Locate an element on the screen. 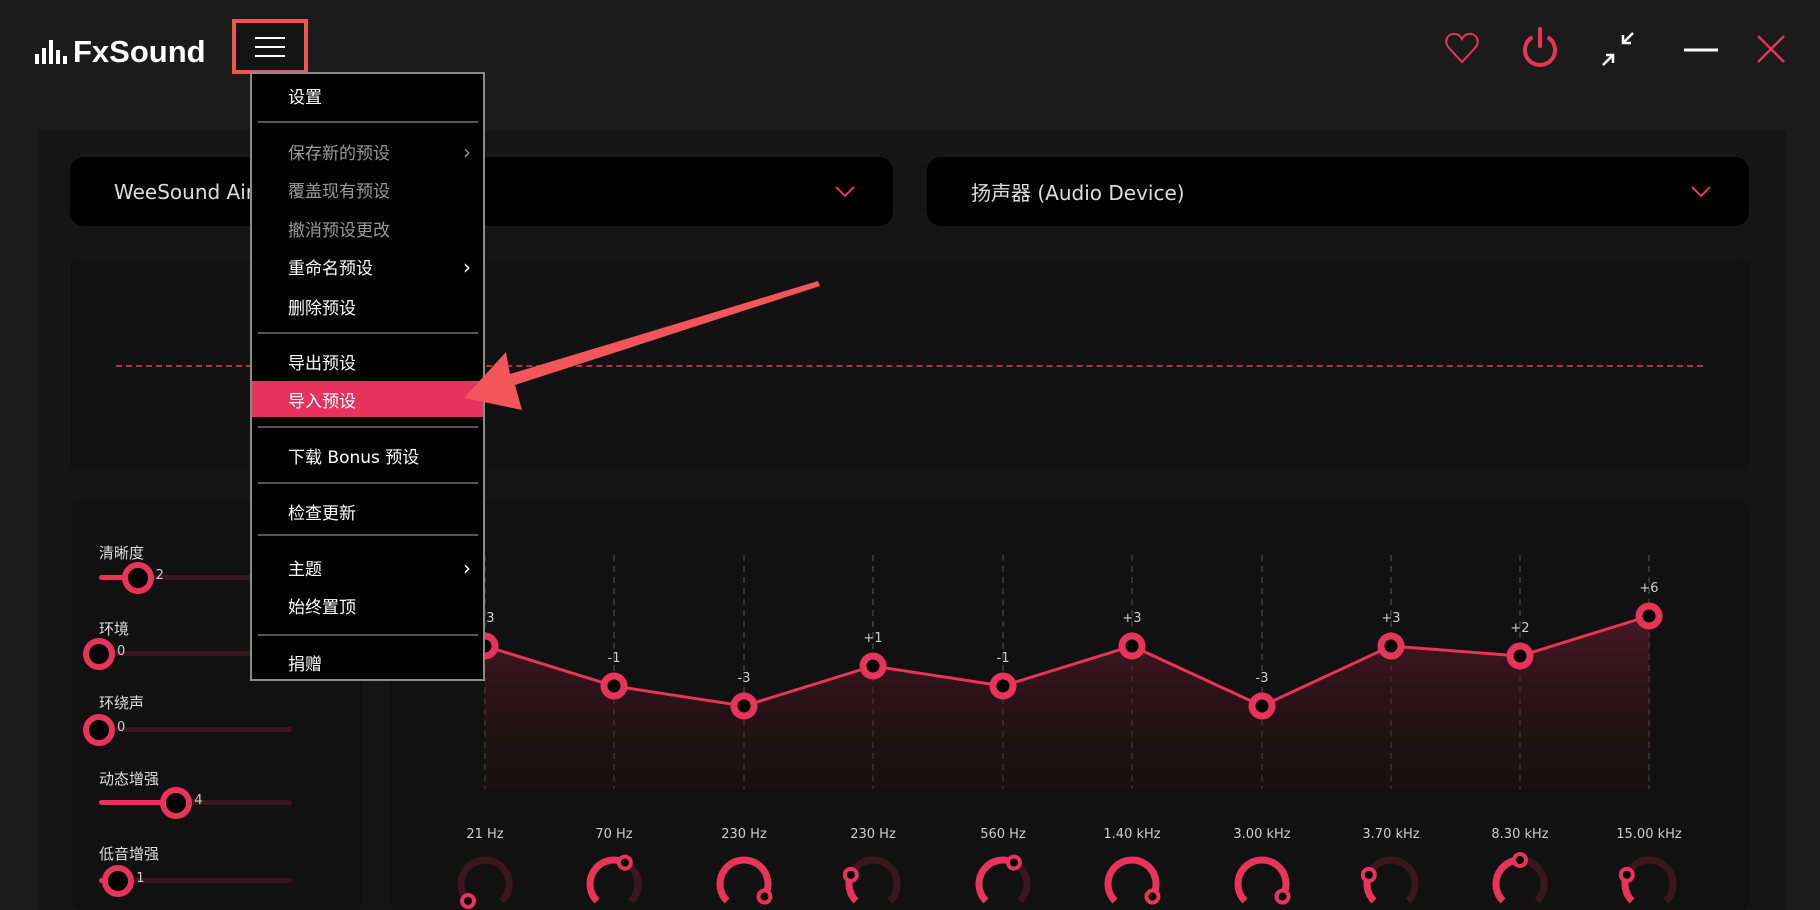  menu-item-label: 下载 Bonus 预设 is located at coordinates (354, 457).